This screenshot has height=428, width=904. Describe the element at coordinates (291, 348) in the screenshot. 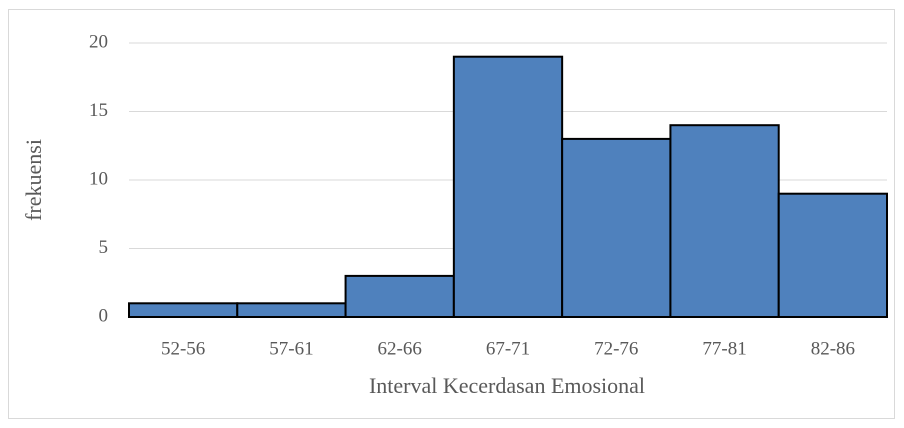

I see `x-tick-label: 57-61` at that location.